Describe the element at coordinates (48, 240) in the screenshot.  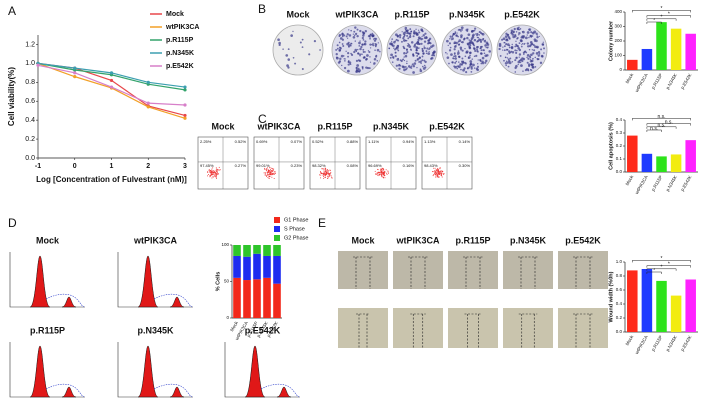
I see `histogram-label: Mock` at that location.